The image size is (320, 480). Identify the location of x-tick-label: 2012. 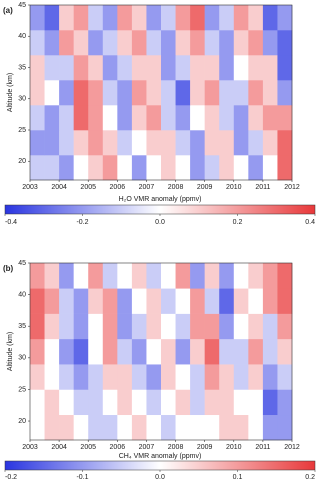
(292, 447).